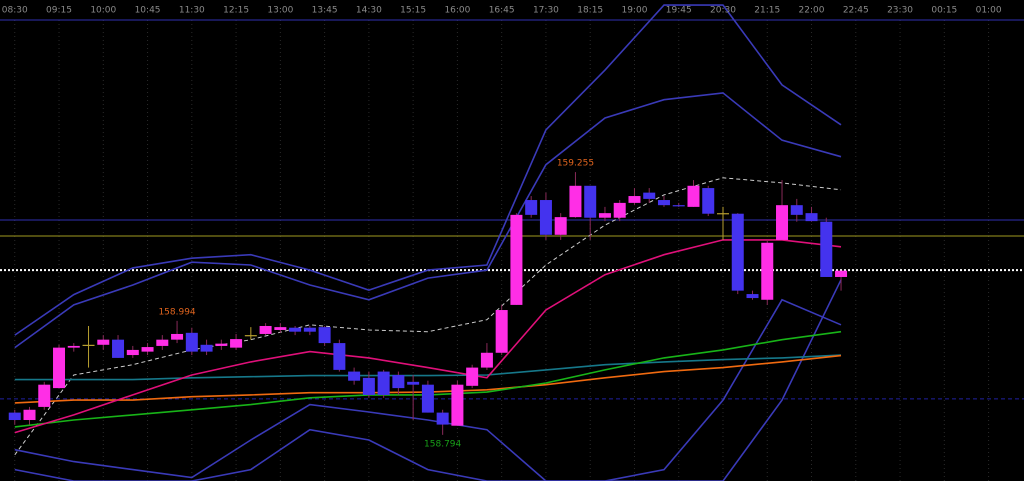 The height and width of the screenshot is (481, 1024). What do you see at coordinates (413, 11) in the screenshot?
I see `x-tick-label: 15:15` at bounding box center [413, 11].